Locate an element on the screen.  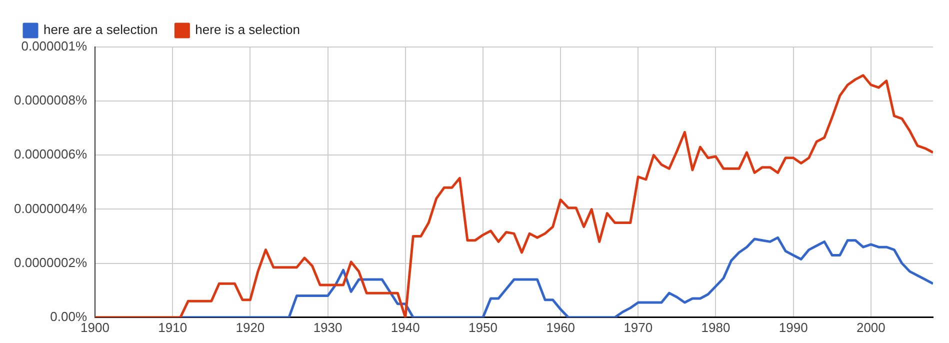
x-tick-label: 1980 is located at coordinates (715, 327).